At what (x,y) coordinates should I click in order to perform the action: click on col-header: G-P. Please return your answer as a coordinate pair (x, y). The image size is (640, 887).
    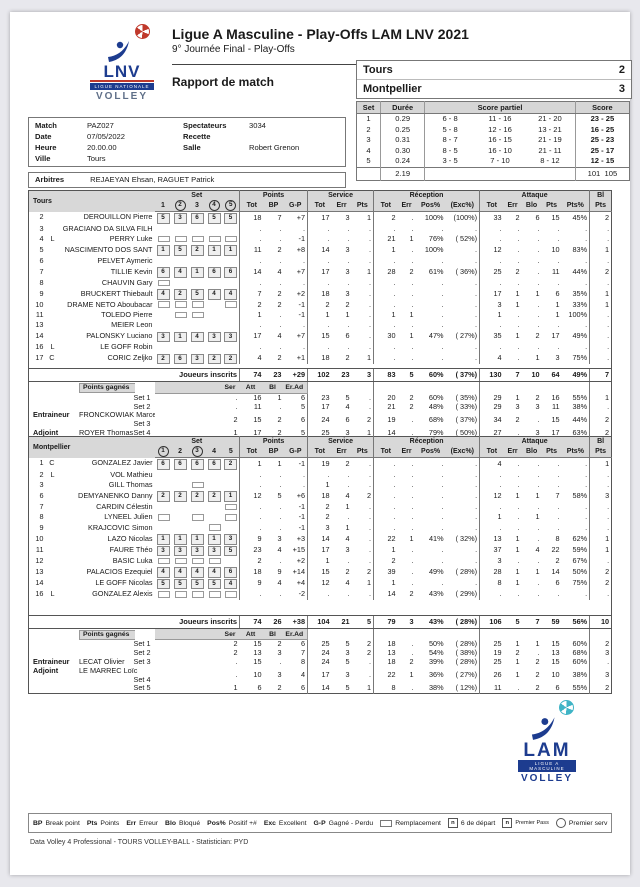
    Looking at the image, I should click on (295, 452).